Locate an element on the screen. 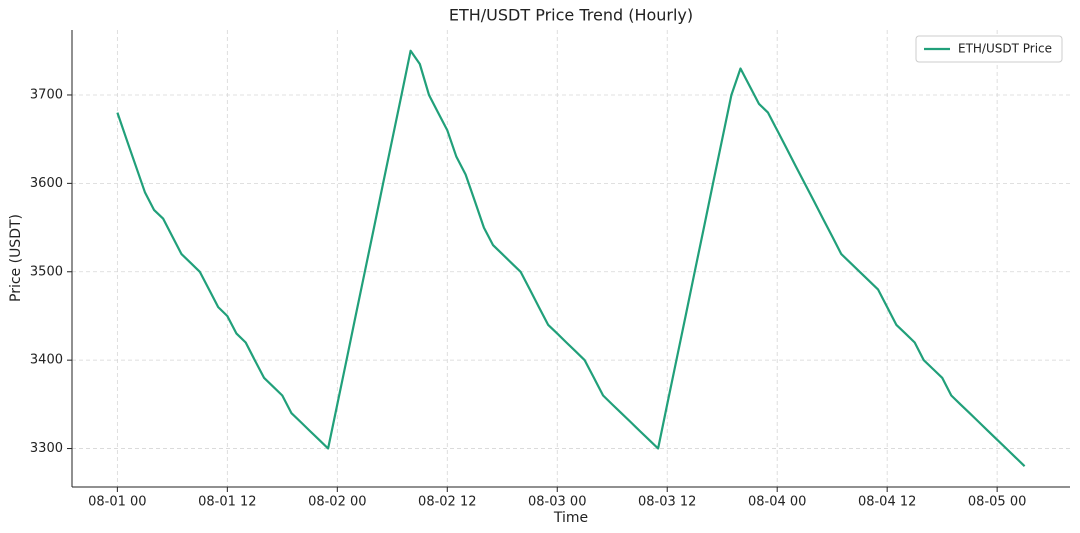  x-tick-label: 08-03 12 is located at coordinates (667, 502).